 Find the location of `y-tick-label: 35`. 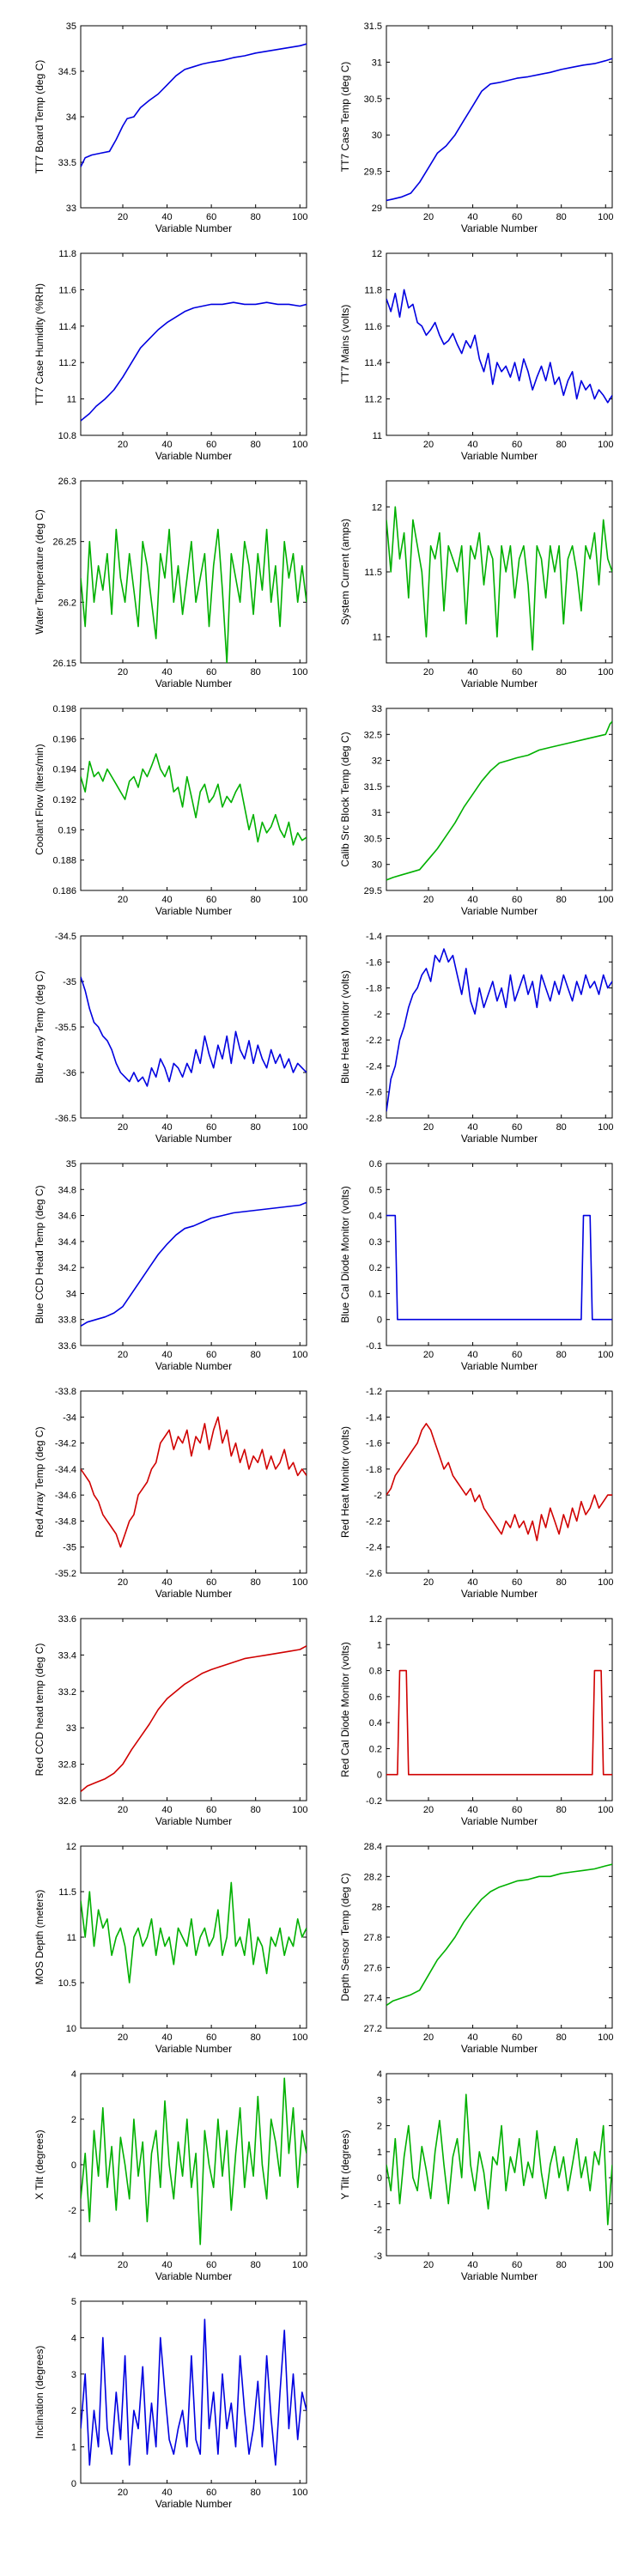

y-tick-label: 35 is located at coordinates (71, 1164).